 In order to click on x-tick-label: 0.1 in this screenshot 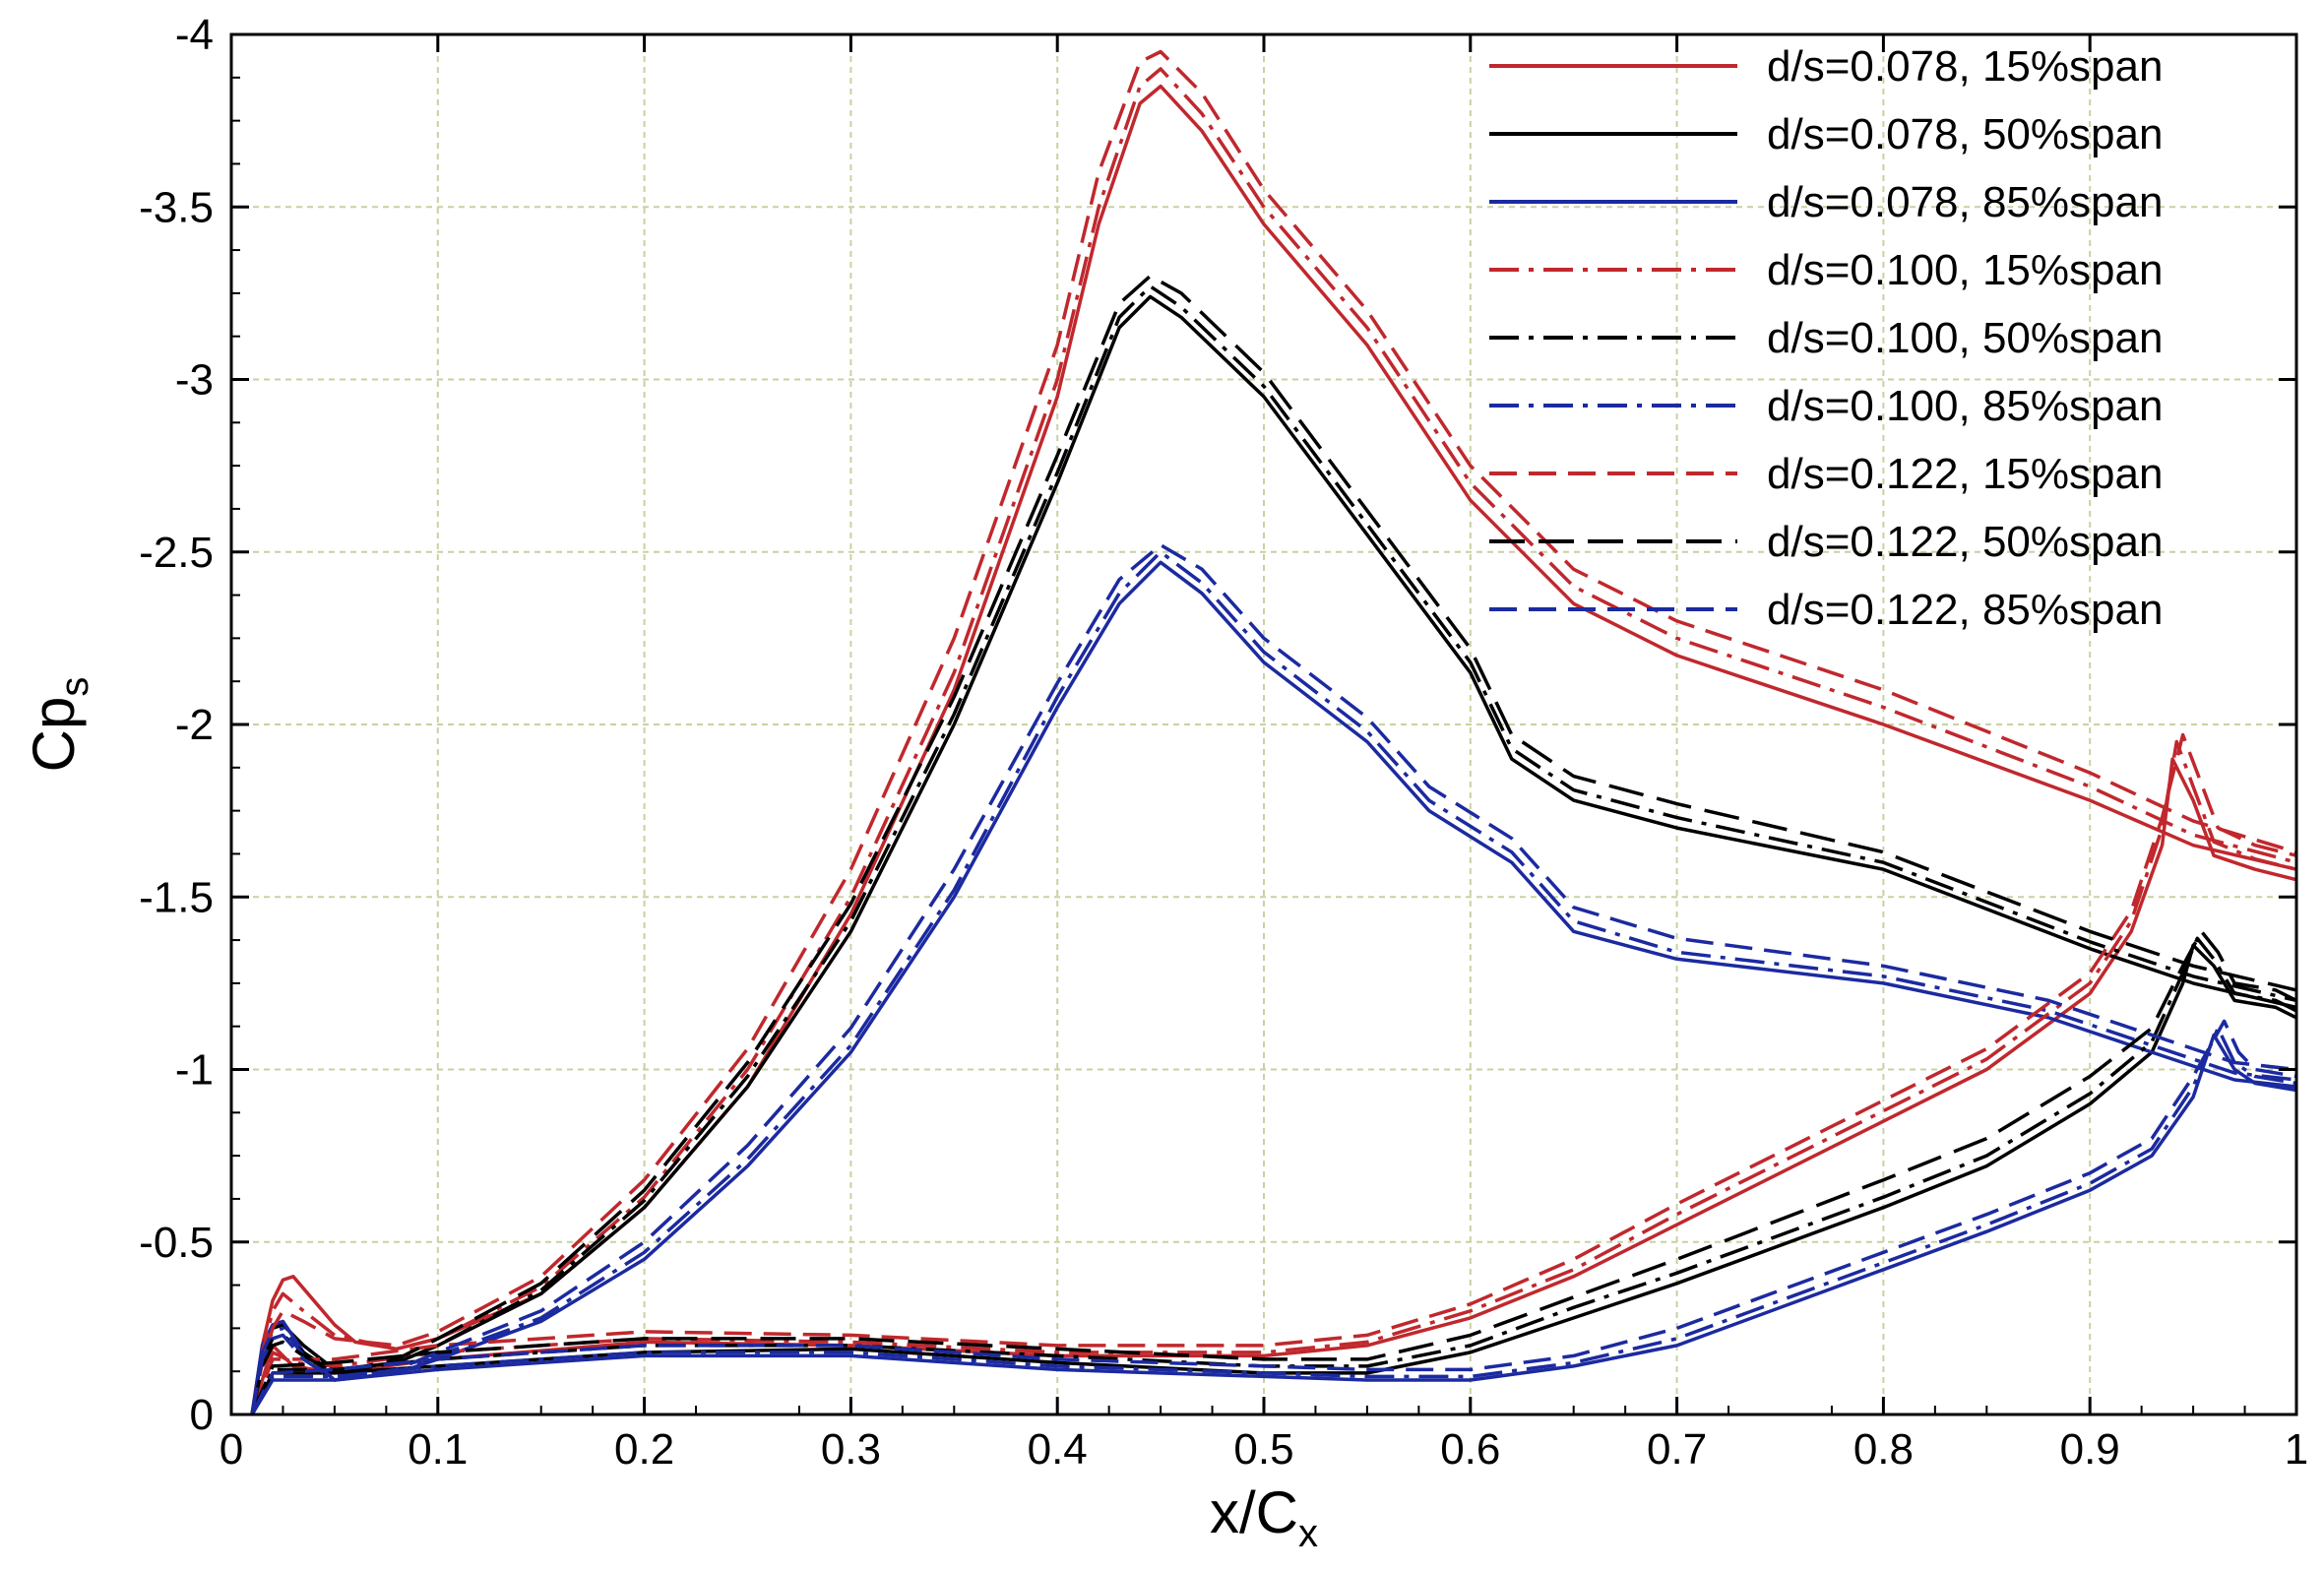, I will do `click(438, 1450)`.